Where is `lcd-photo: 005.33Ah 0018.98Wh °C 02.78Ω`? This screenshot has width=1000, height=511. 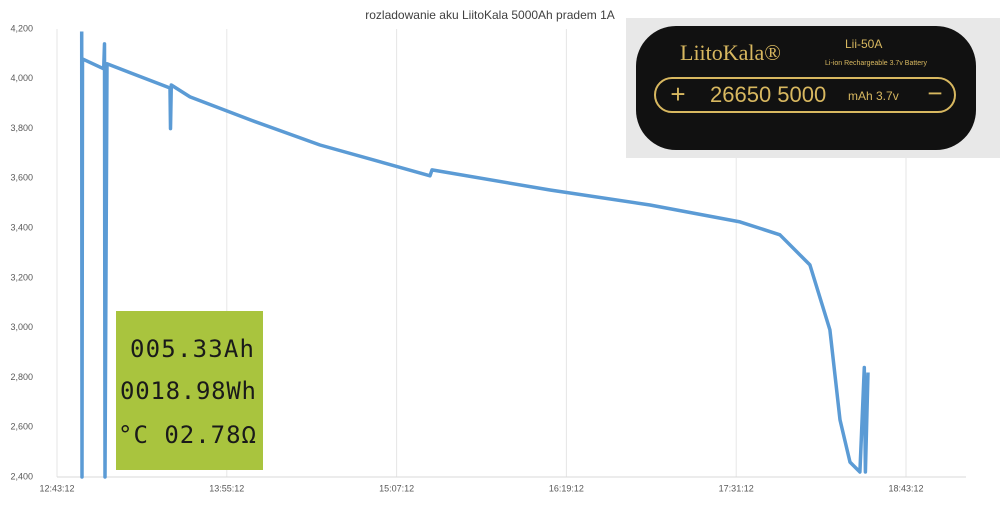
lcd-photo: 005.33Ah 0018.98Wh °C 02.78Ω is located at coordinates (189, 390).